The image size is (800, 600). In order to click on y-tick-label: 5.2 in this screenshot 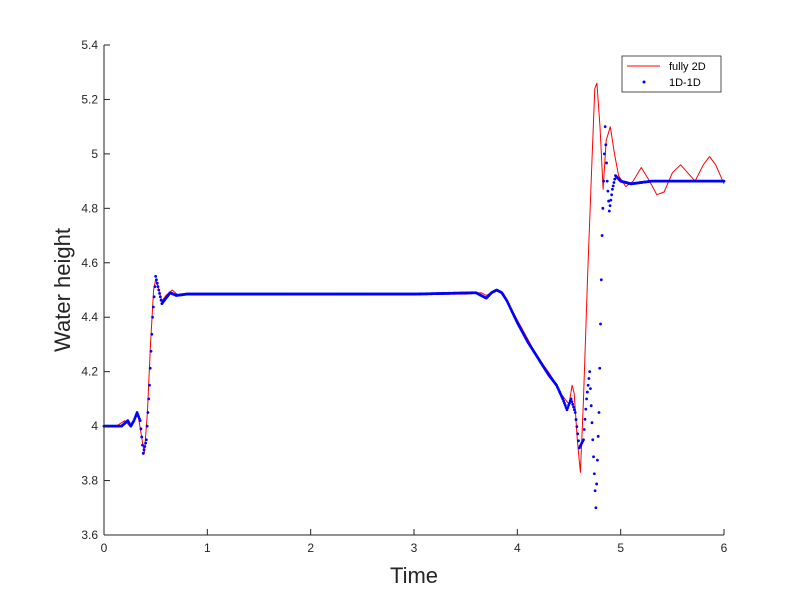, I will do `click(89, 99)`.